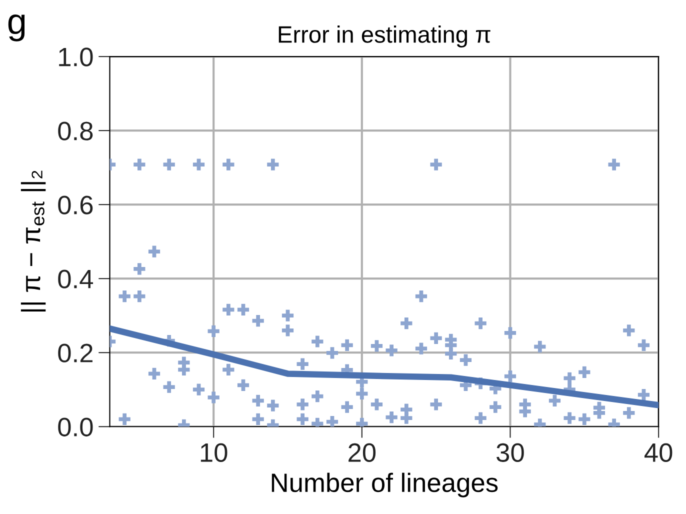 This screenshot has width=686, height=514. I want to click on y-tick-label: 1.0, so click(76, 57).